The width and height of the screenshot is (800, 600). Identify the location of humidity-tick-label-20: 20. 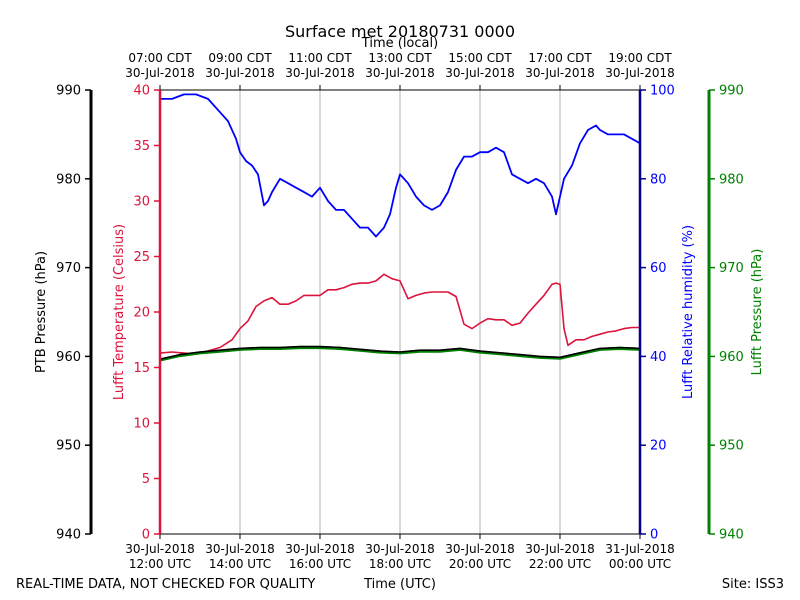
(658, 446).